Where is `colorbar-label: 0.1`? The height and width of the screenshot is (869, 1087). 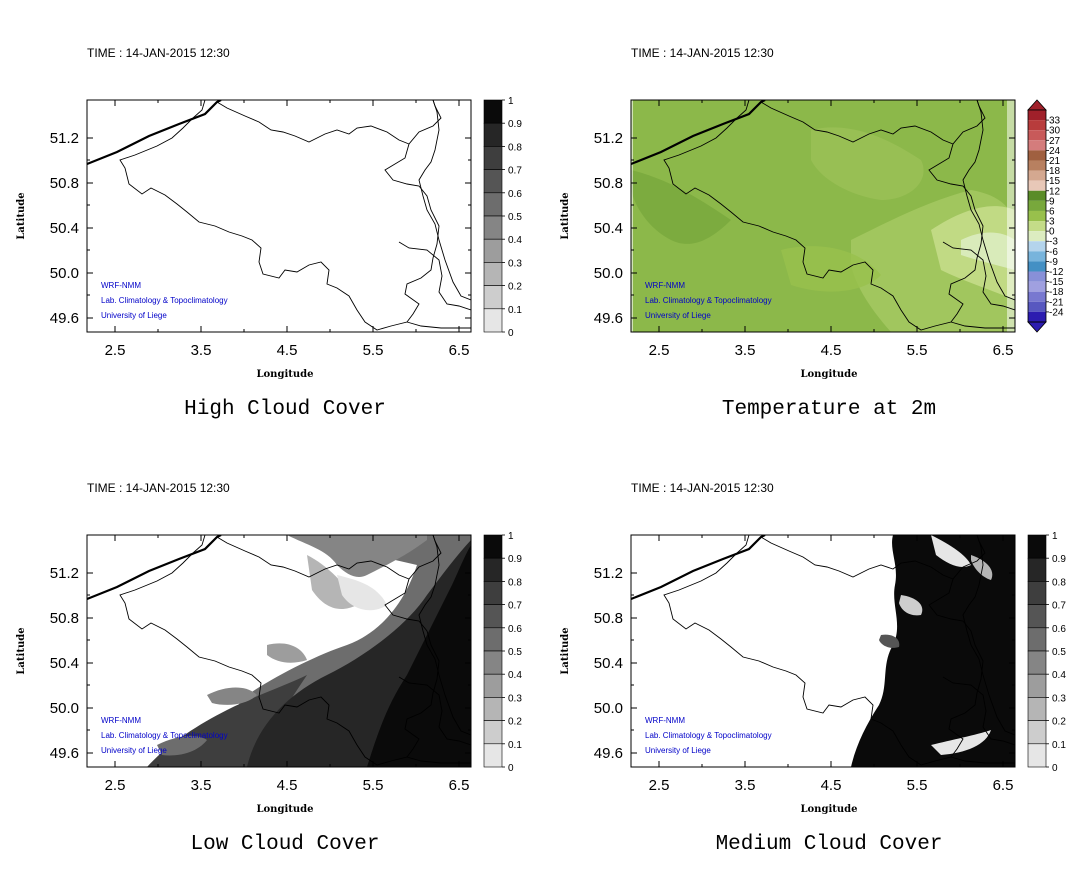
colorbar-label: 0.1 is located at coordinates (515, 310).